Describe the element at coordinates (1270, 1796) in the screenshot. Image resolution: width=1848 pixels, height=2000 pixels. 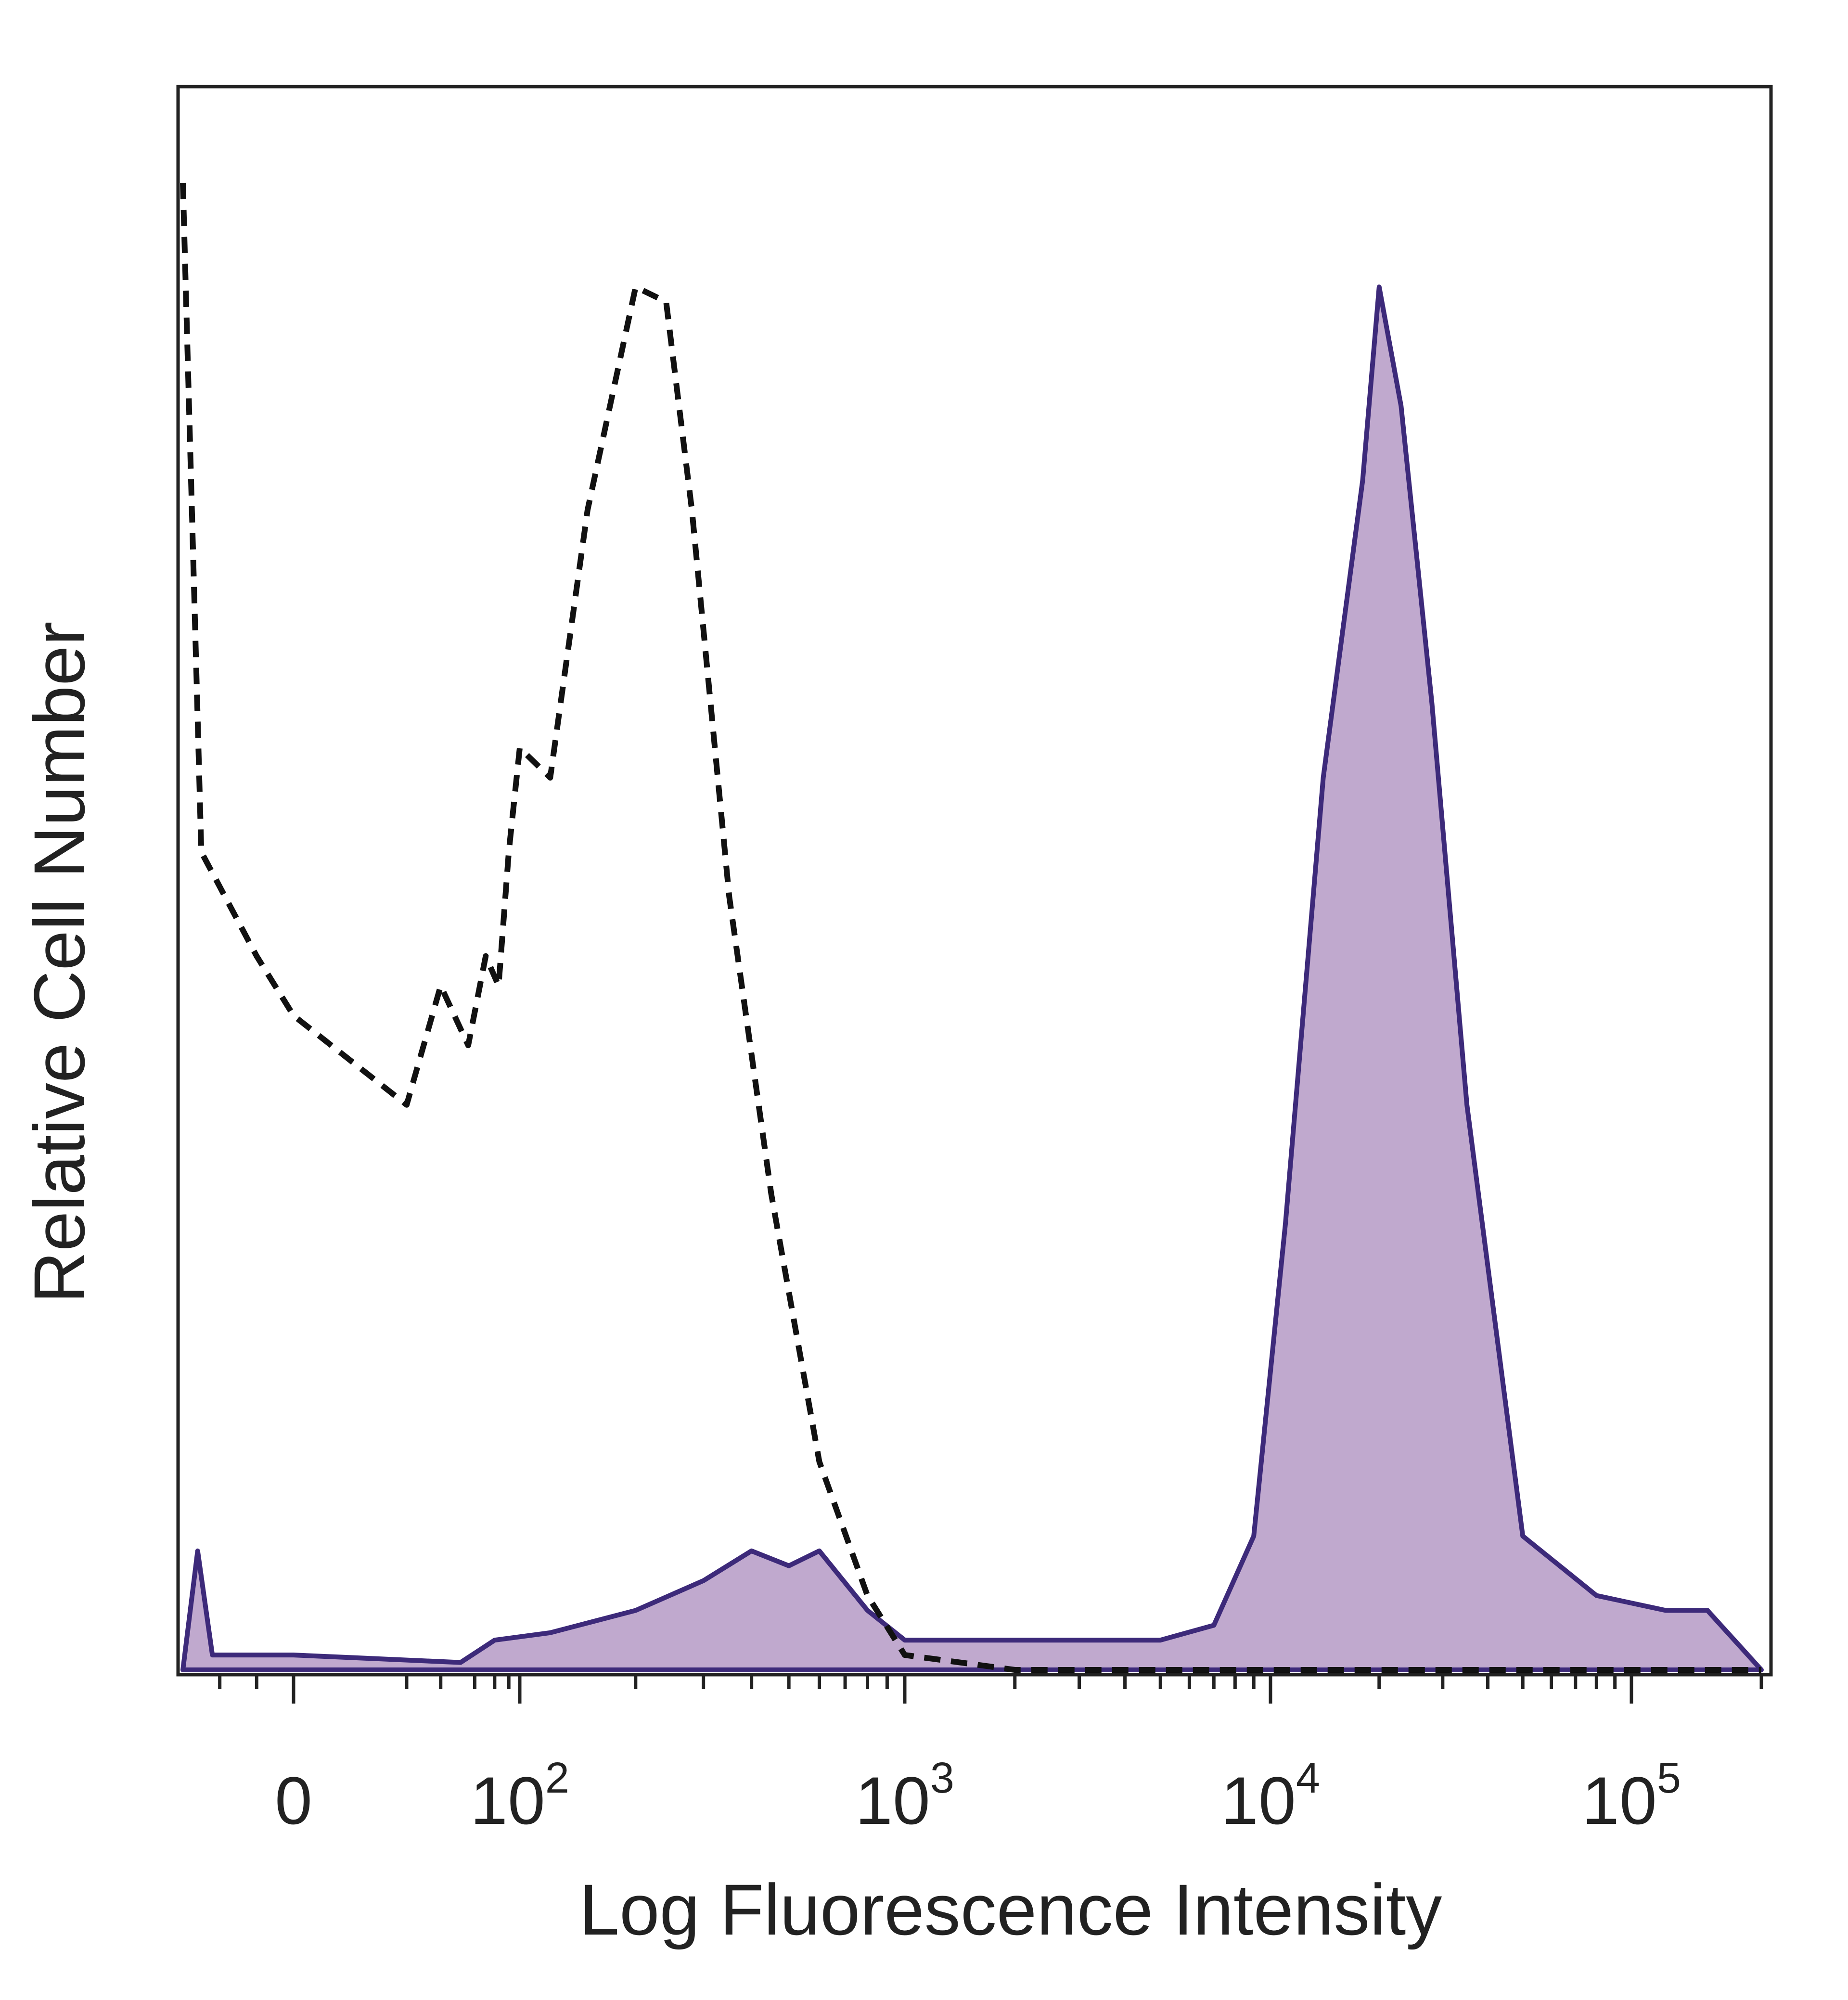
I see `x-tick-label: 10⁴` at that location.